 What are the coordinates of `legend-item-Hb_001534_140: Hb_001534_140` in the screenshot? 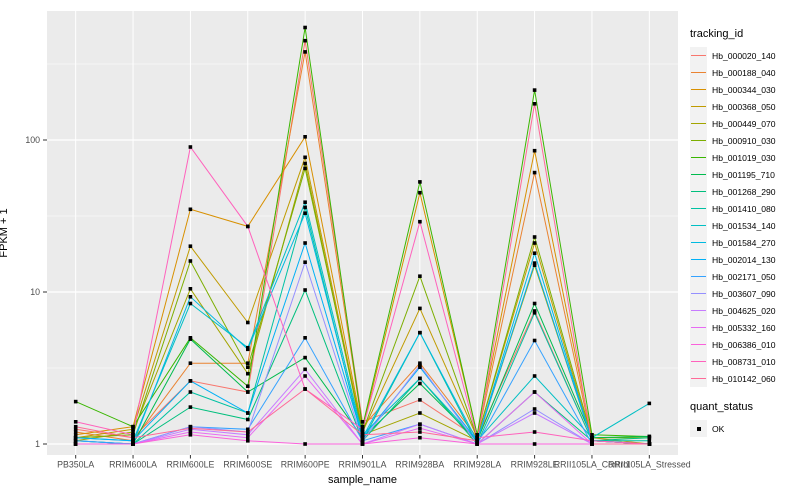 It's located at (744, 225).